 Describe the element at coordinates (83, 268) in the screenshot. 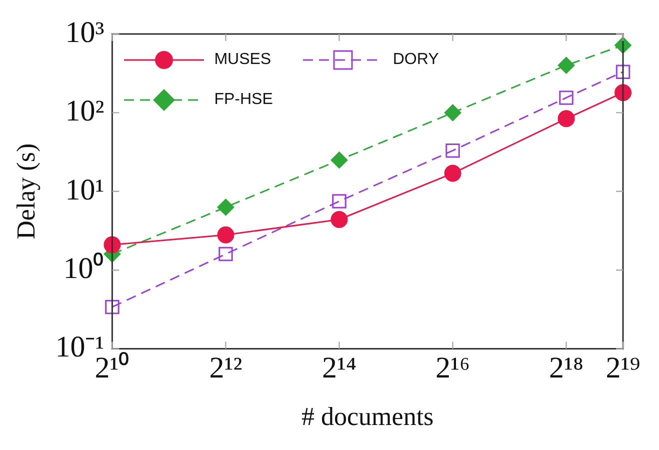

I see `y-tick-label: 10⁰` at that location.